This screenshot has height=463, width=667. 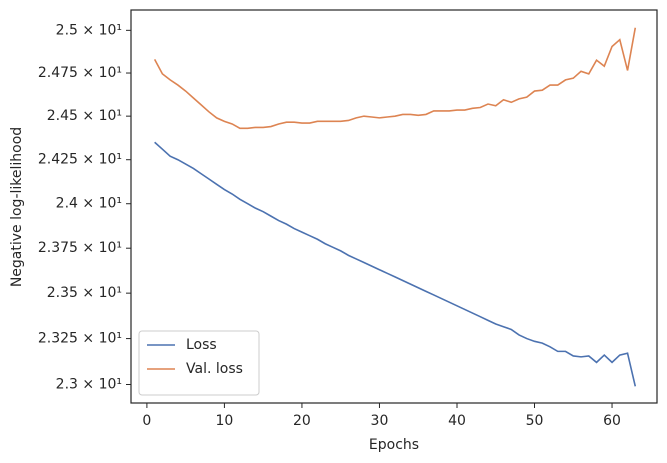 What do you see at coordinates (380, 421) in the screenshot?
I see `x-tick-label: 30` at bounding box center [380, 421].